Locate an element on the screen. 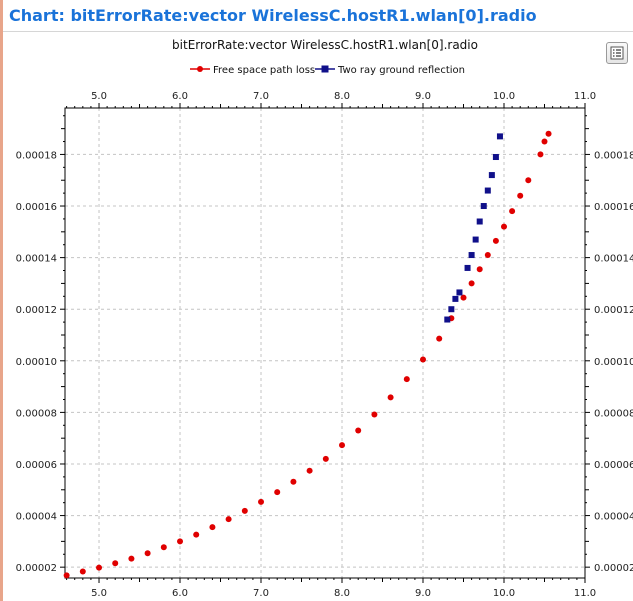  y-tick-label-left: 0.00004 is located at coordinates (36, 517).